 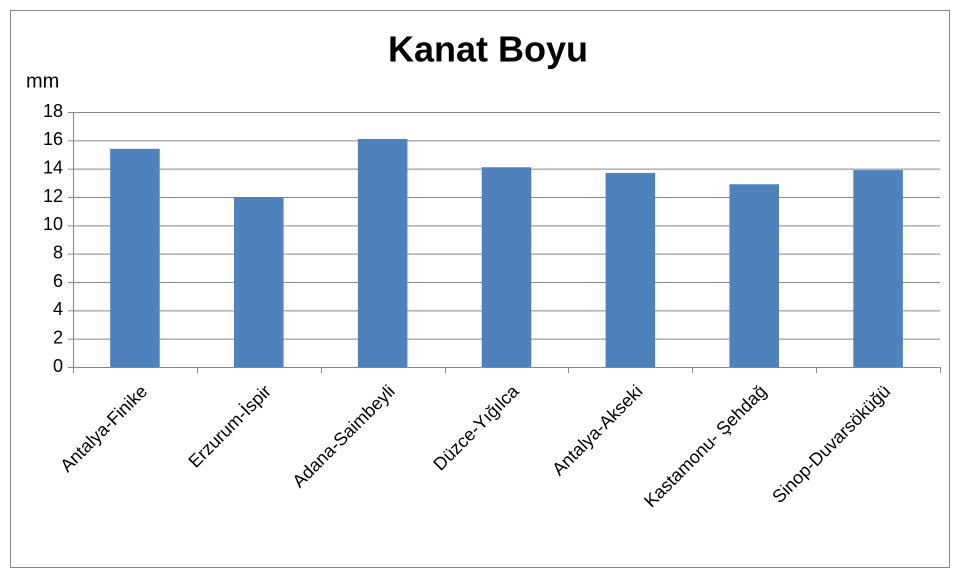 I want to click on y-tick-label: 8, so click(x=58, y=252).